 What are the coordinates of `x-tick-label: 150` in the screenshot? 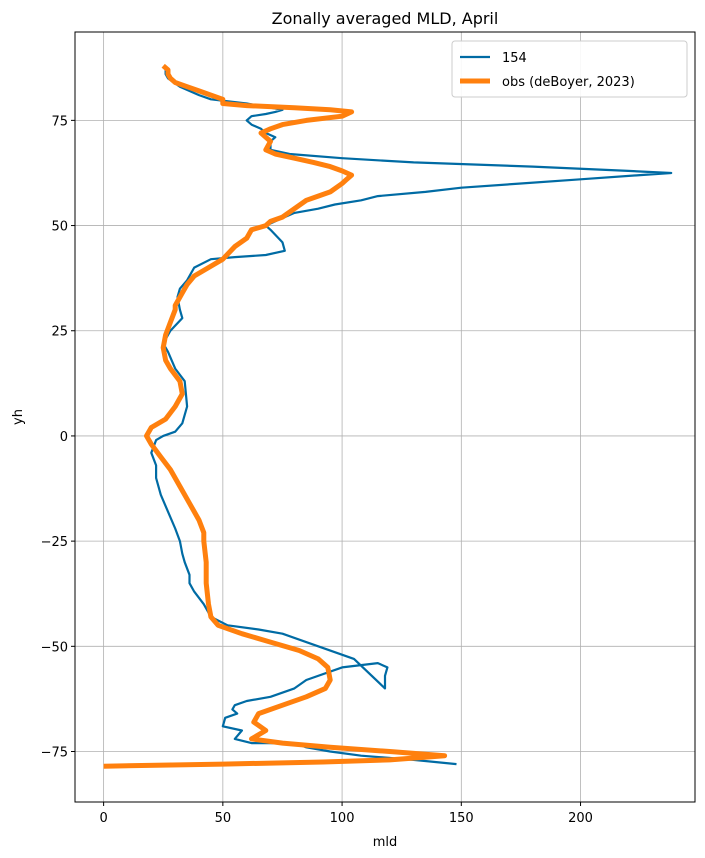 It's located at (461, 818).